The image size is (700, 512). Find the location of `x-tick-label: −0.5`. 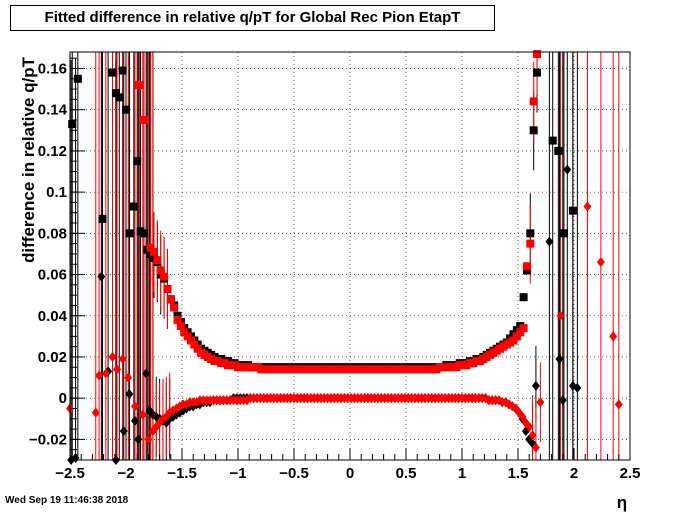

x-tick-label: −0.5 is located at coordinates (294, 473).